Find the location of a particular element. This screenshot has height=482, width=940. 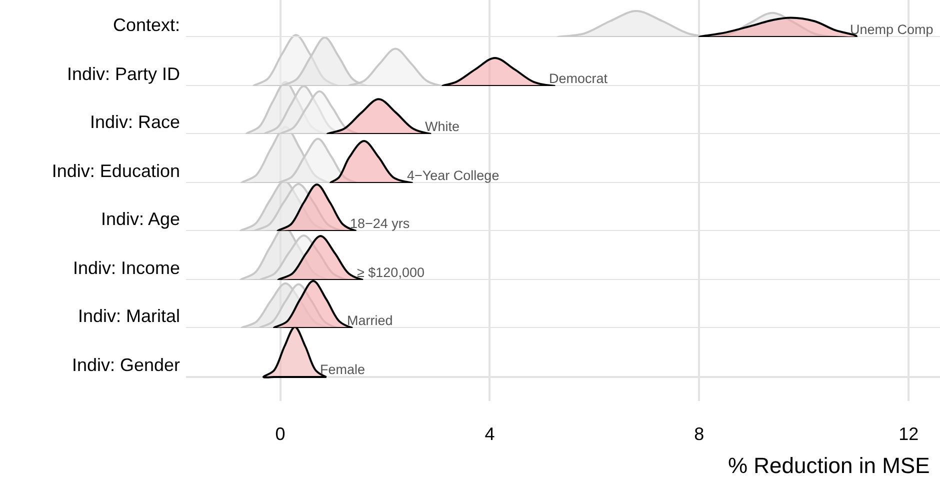

series-label: 4−Year College is located at coordinates (453, 175).